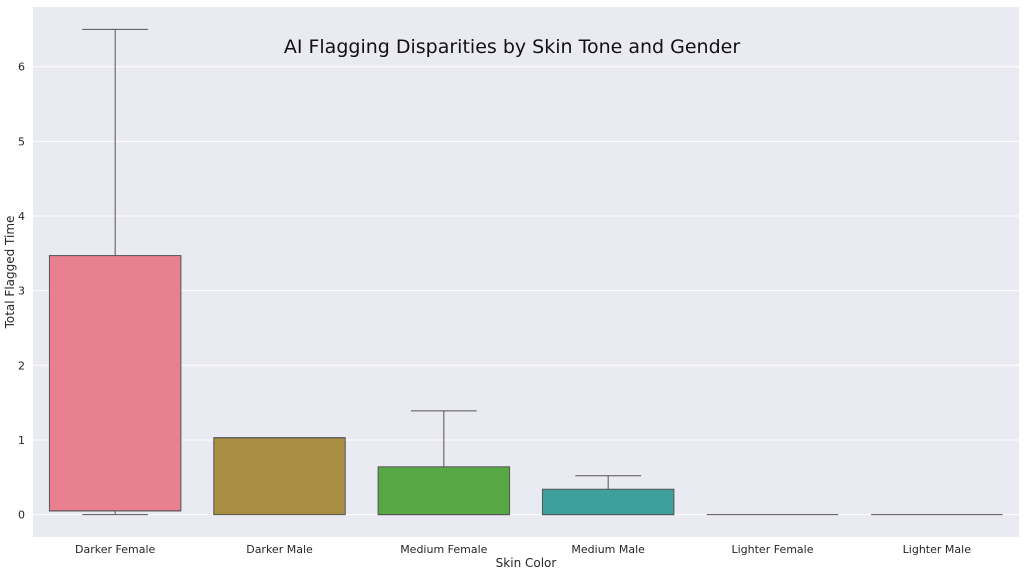 This screenshot has width=1024, height=576. I want to click on x-axis-label: Skin Color, so click(526, 563).